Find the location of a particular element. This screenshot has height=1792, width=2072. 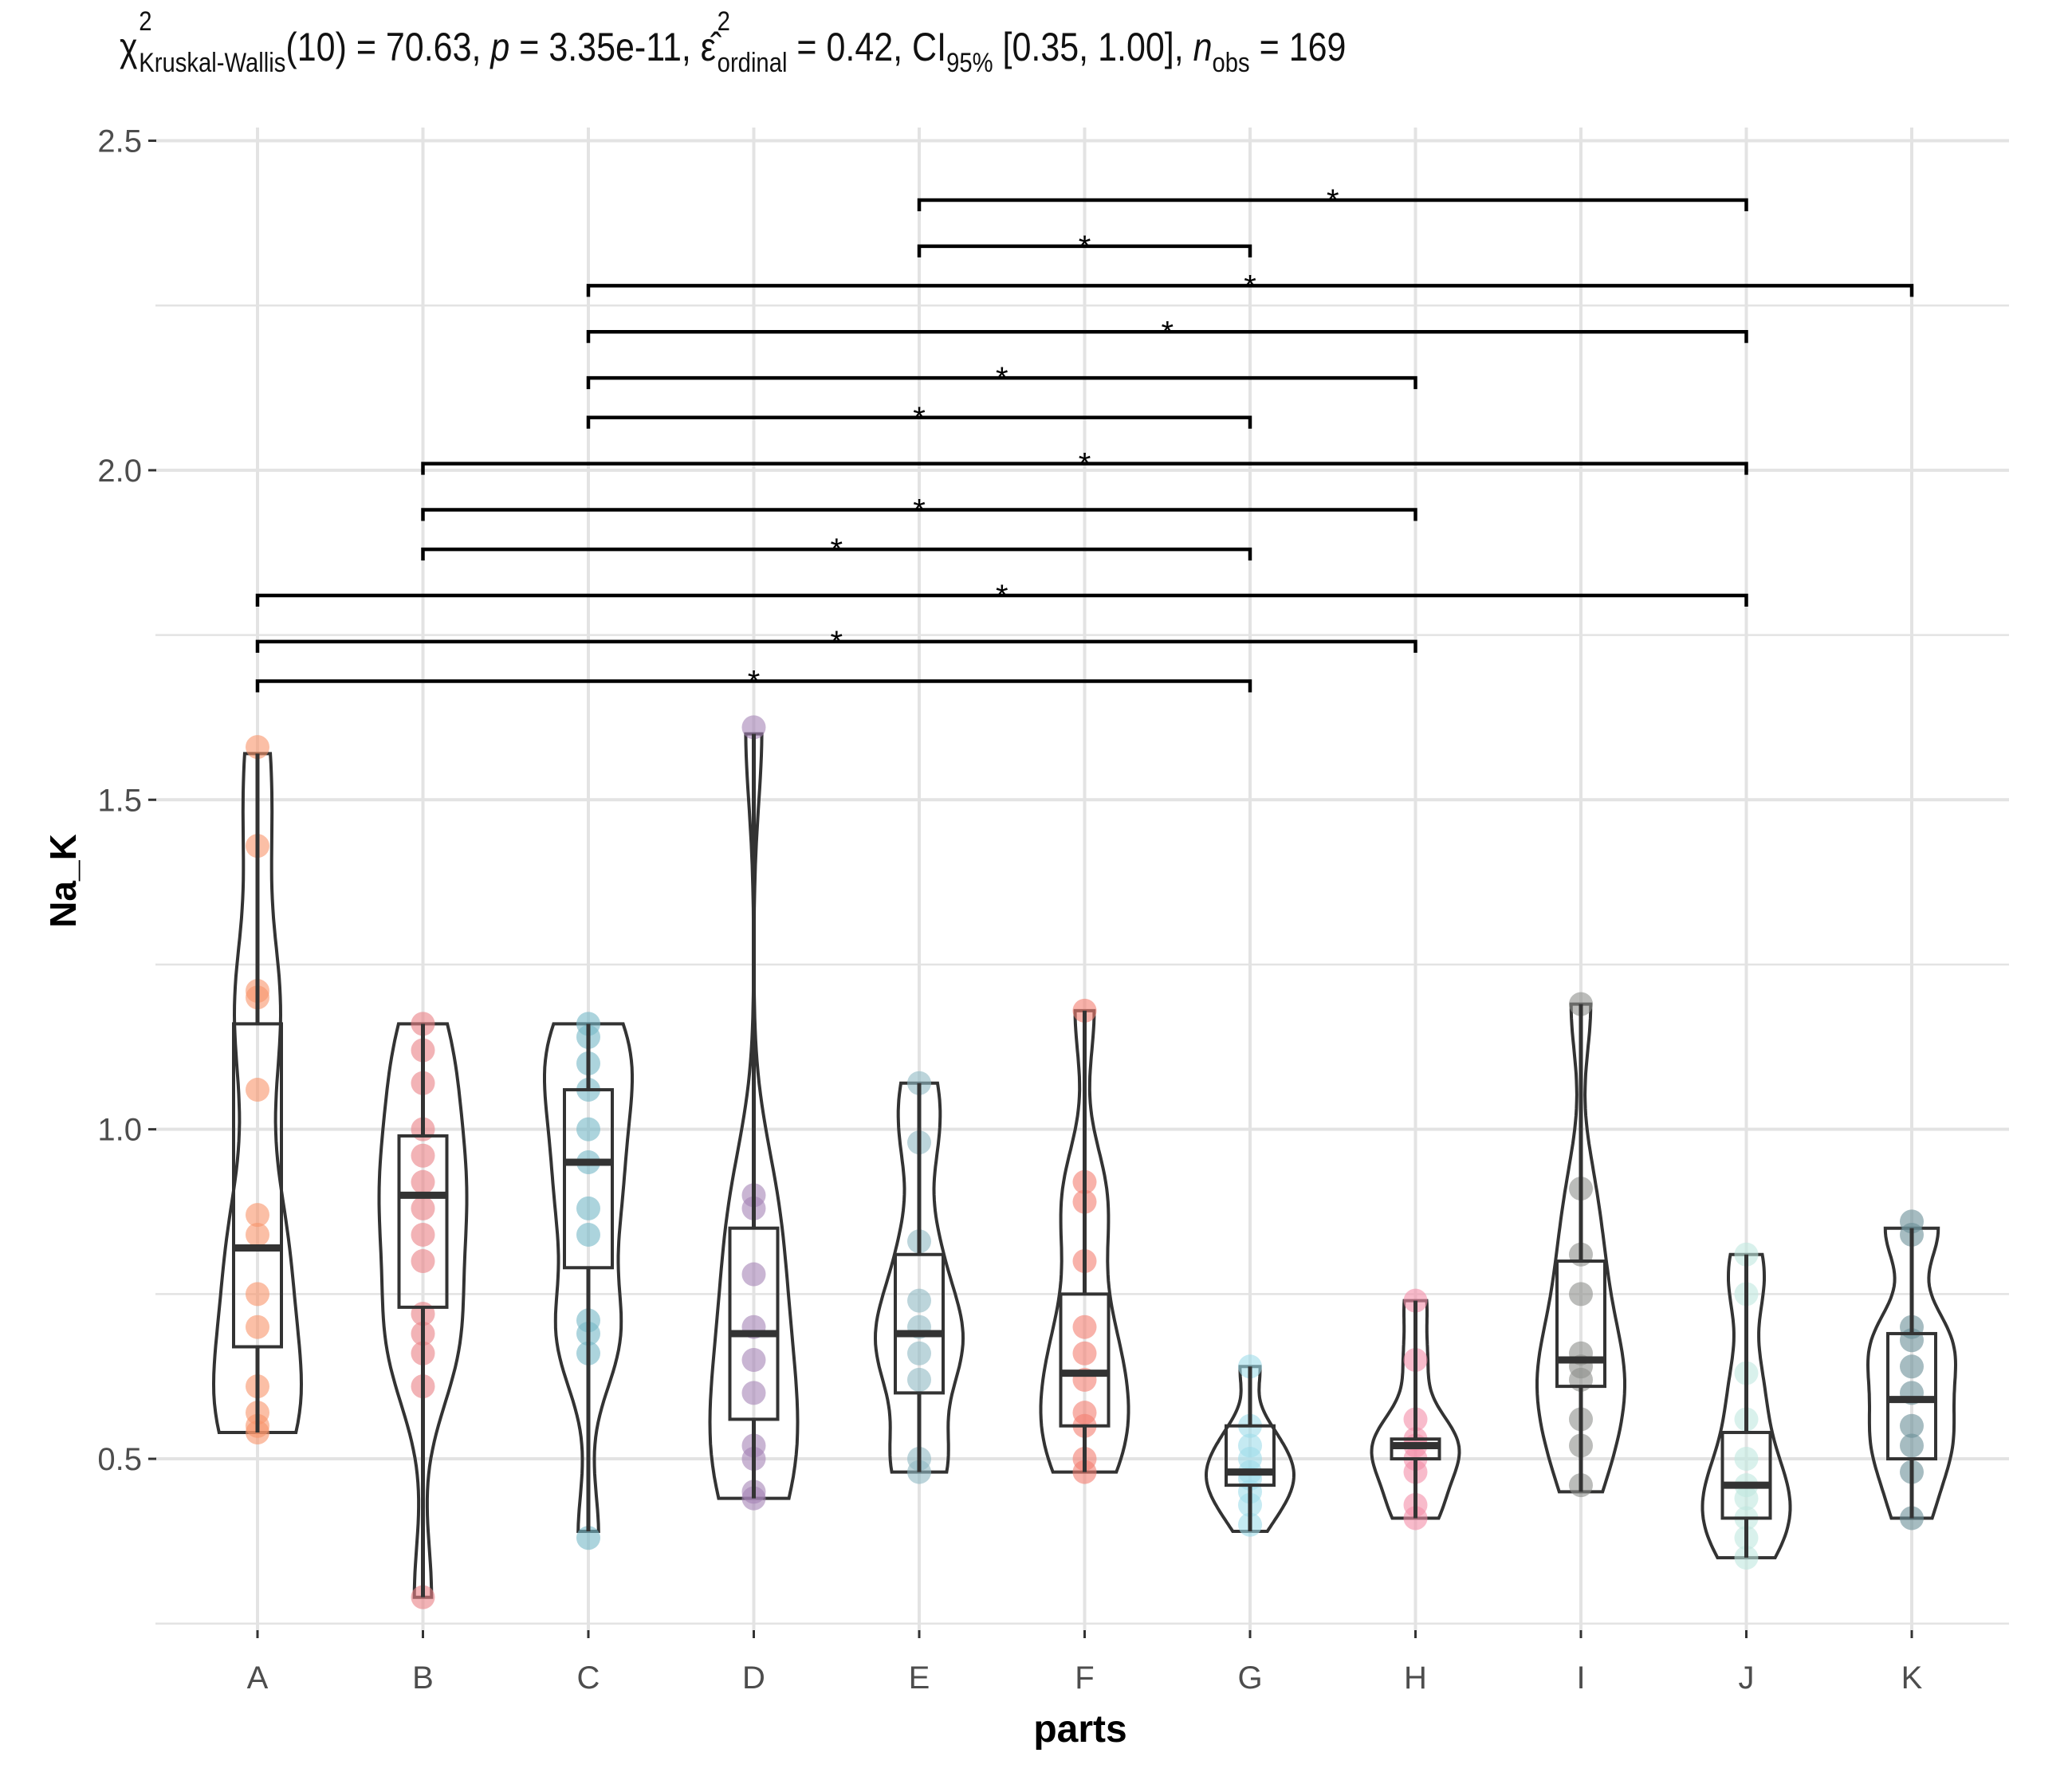

comparison-bracket-A-J is located at coordinates (1002, 600).